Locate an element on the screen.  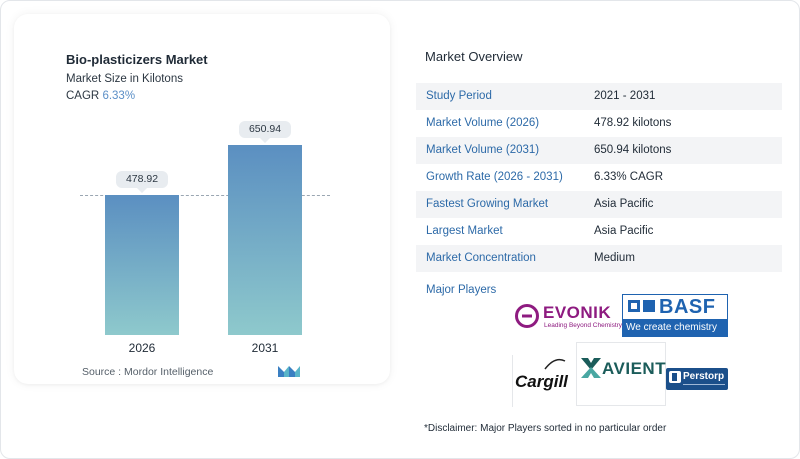
x-tick-label: 2031 is located at coordinates (265, 348).